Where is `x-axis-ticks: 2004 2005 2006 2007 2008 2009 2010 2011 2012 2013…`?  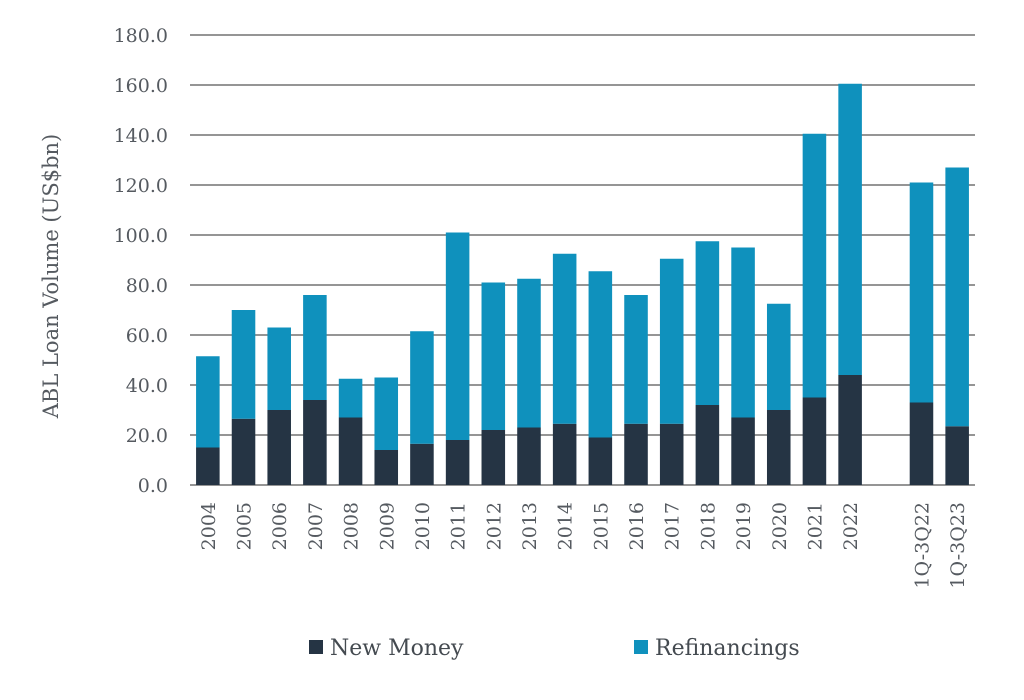 x-axis-ticks: 2004 2005 2006 2007 2008 2009 2010 2011 2012 2013… is located at coordinates (583, 545).